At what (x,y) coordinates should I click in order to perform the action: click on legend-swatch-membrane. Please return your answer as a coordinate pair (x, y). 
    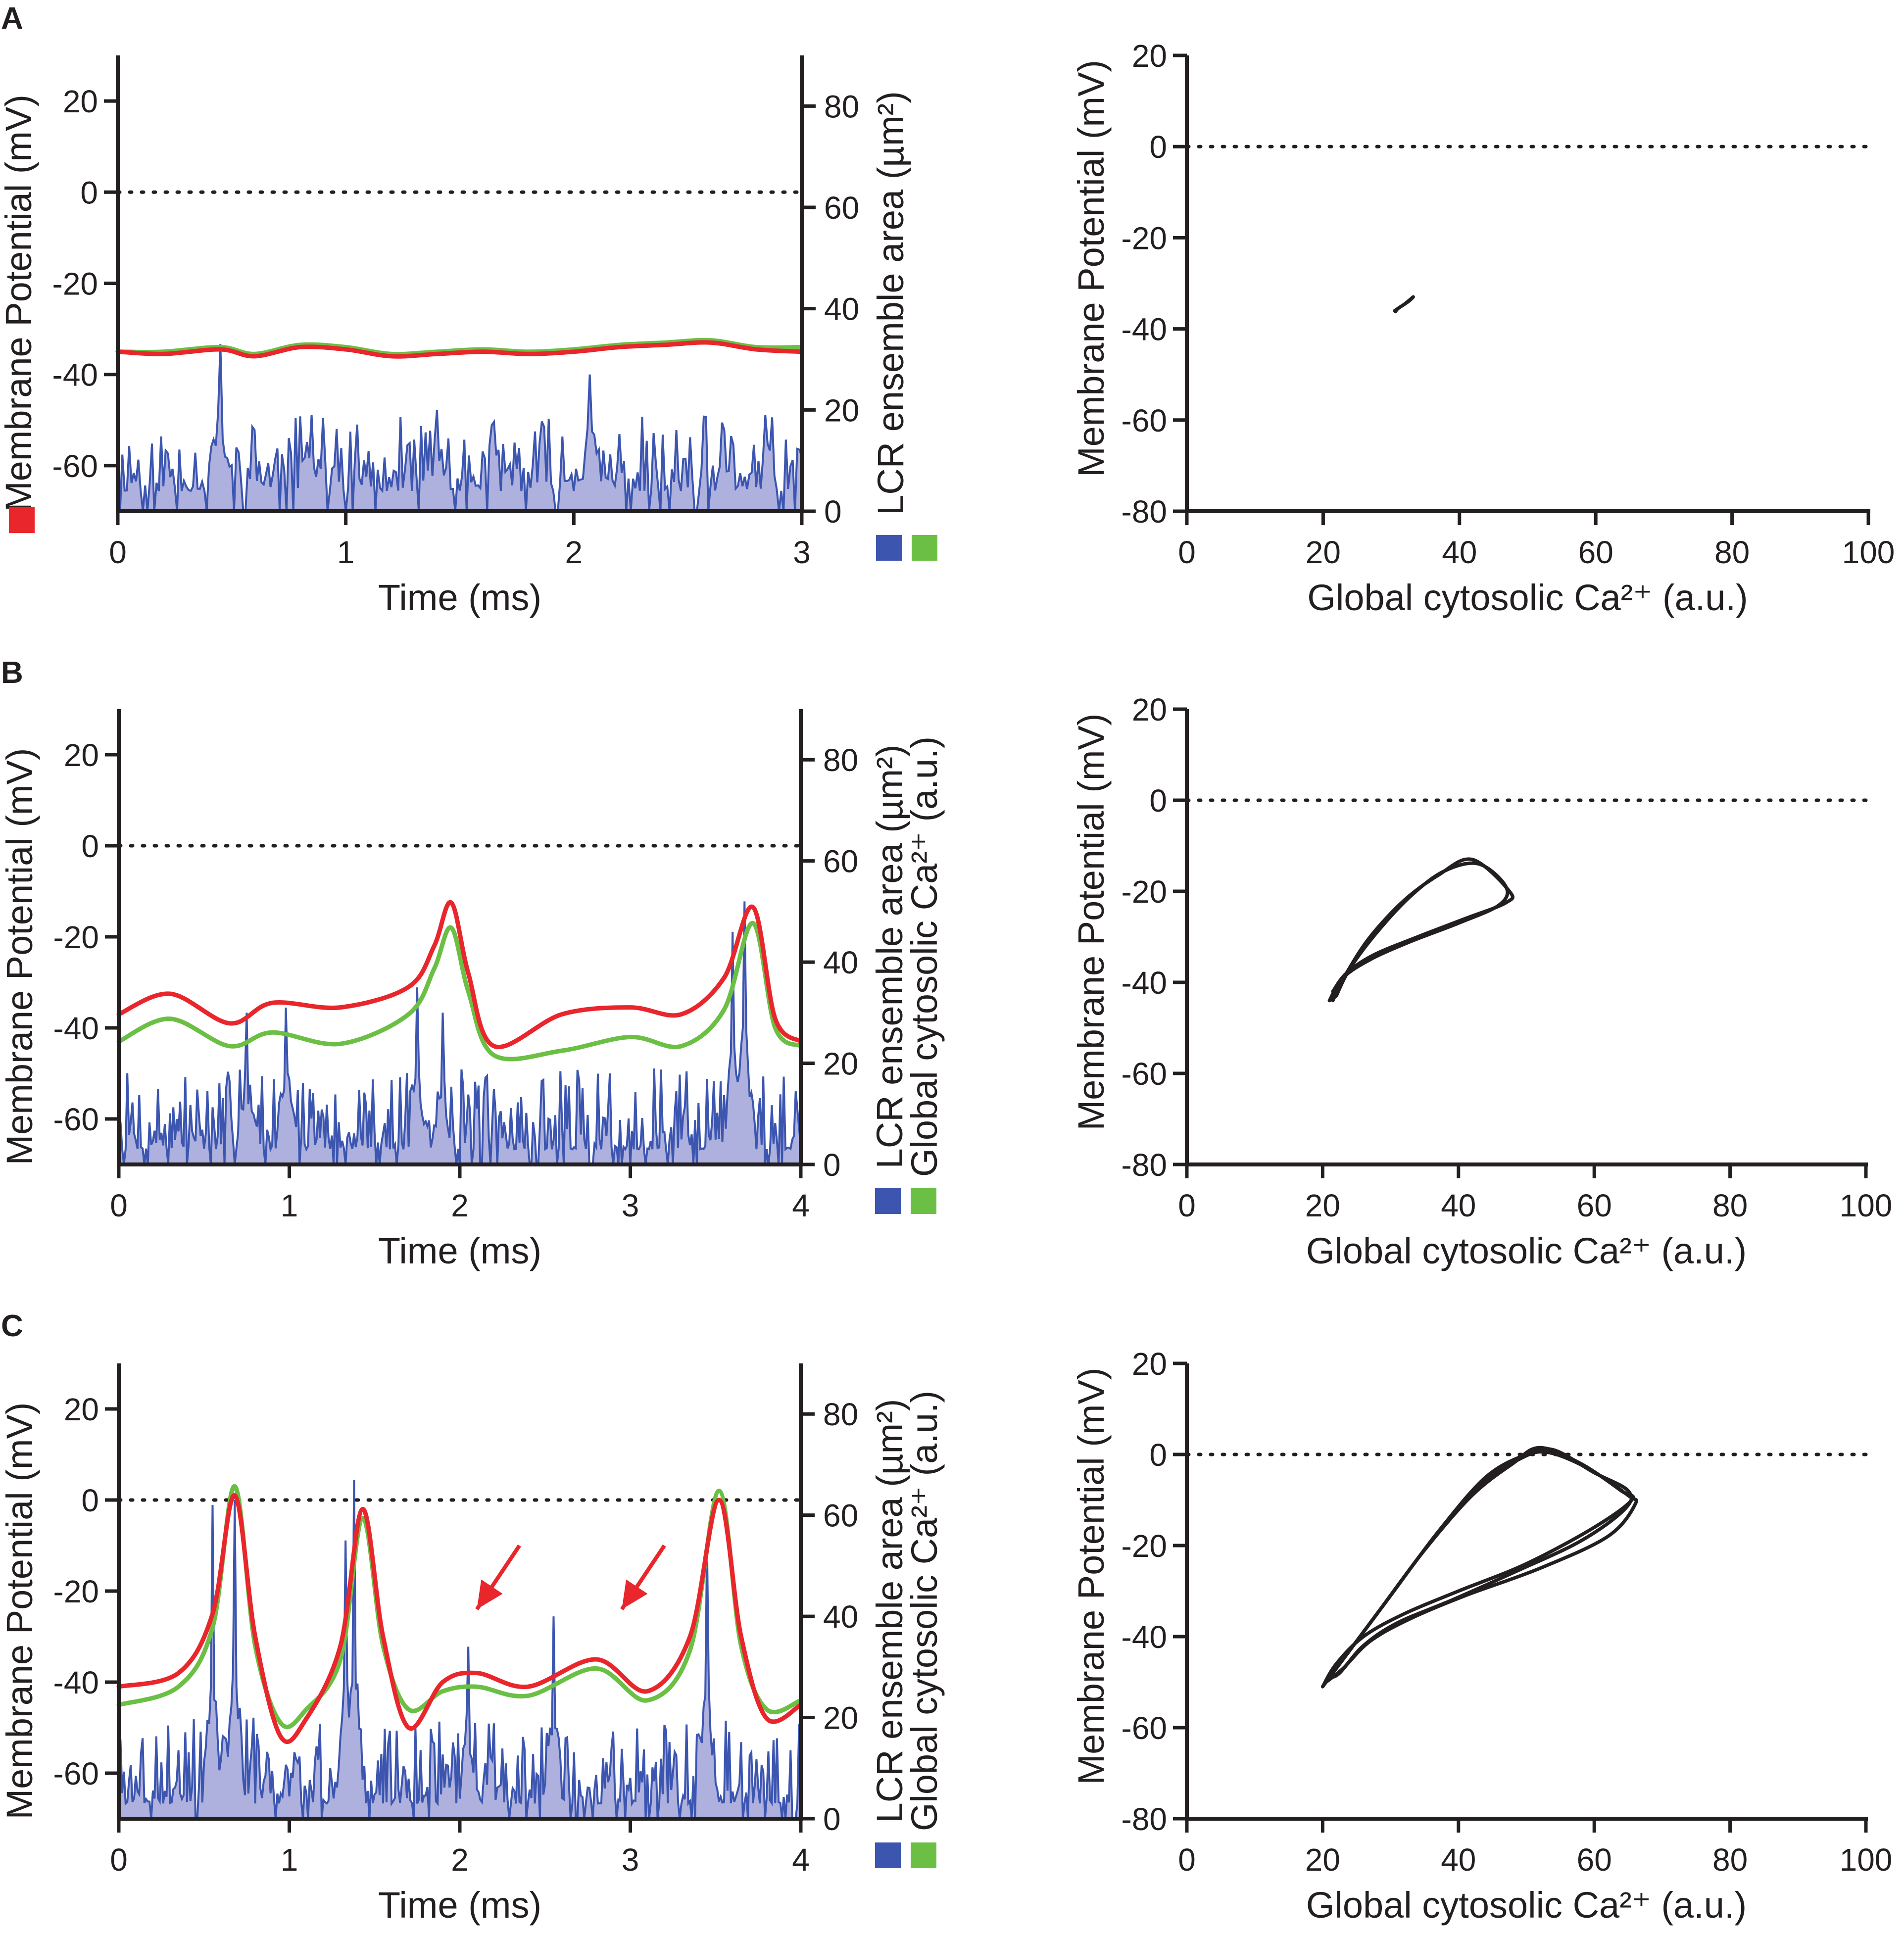
    Looking at the image, I should click on (22, 520).